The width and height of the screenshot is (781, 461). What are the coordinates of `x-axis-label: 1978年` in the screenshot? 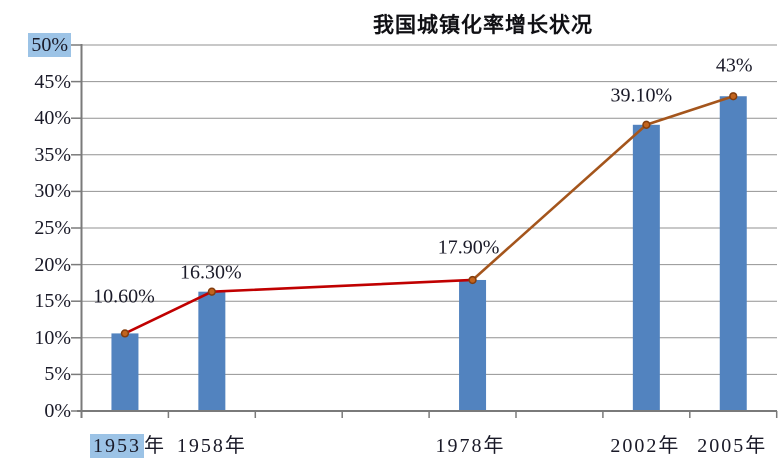 It's located at (470, 446).